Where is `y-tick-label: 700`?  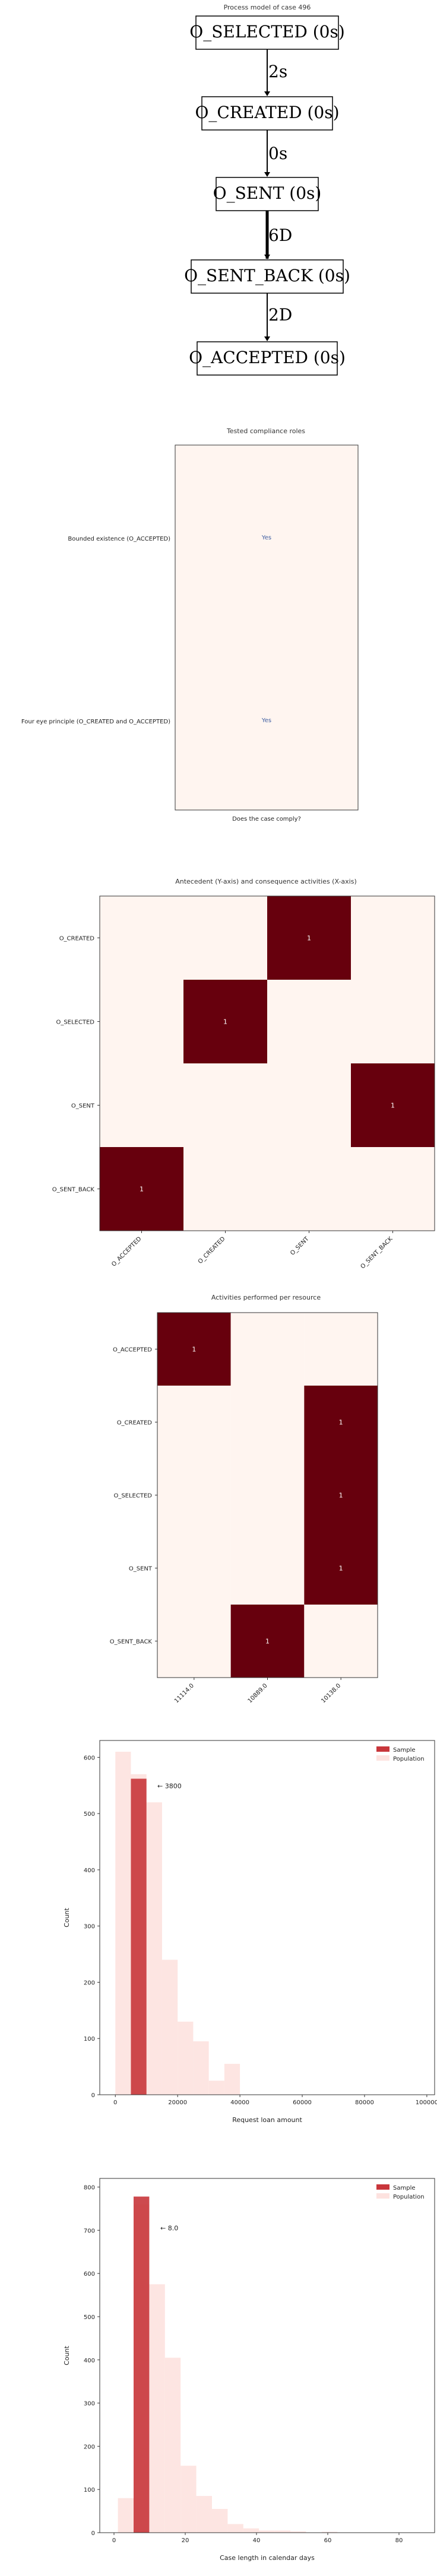
y-tick-label: 700 is located at coordinates (89, 2231).